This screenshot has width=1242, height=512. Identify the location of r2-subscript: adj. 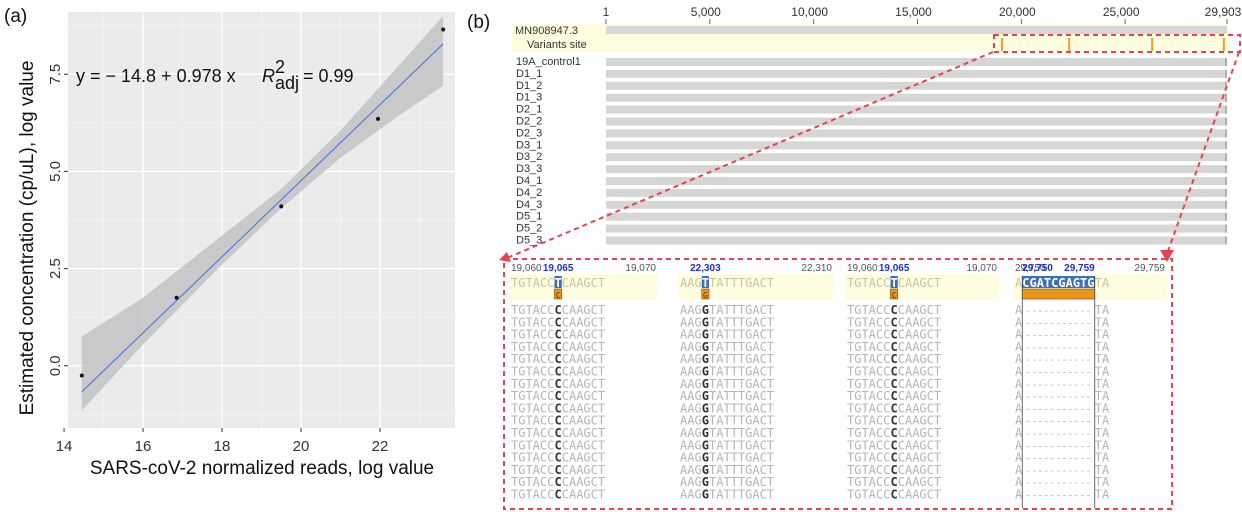
(287, 83).